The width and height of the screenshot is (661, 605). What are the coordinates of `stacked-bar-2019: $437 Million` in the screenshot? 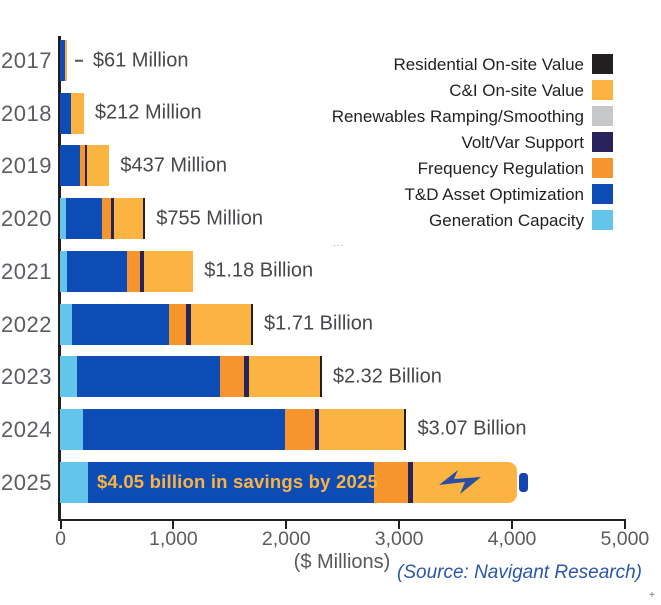 It's located at (143, 166).